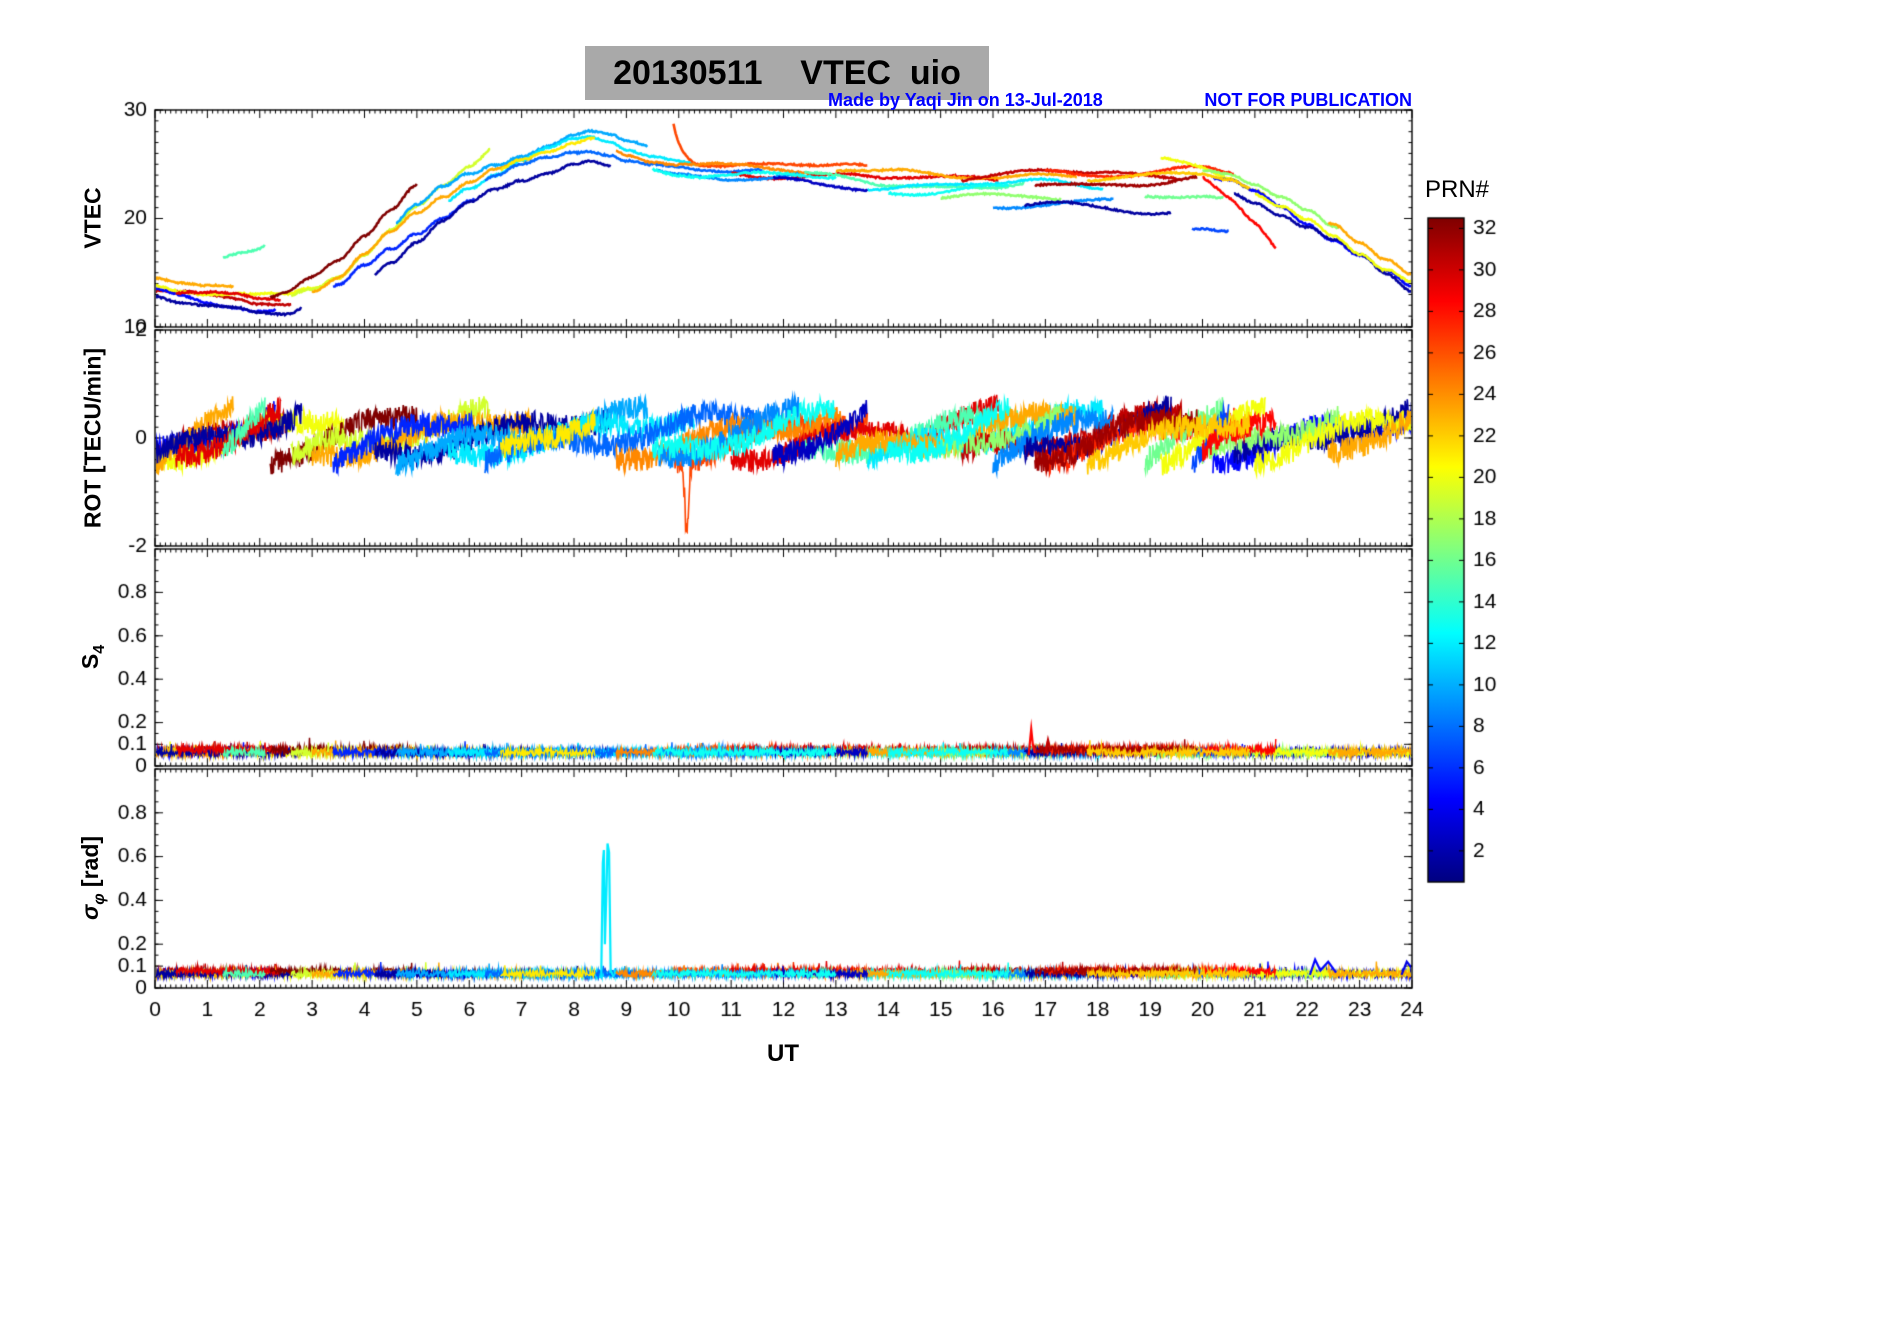  Describe the element at coordinates (92, 218) in the screenshot. I see `ylabel-vtec: VTEC` at that location.